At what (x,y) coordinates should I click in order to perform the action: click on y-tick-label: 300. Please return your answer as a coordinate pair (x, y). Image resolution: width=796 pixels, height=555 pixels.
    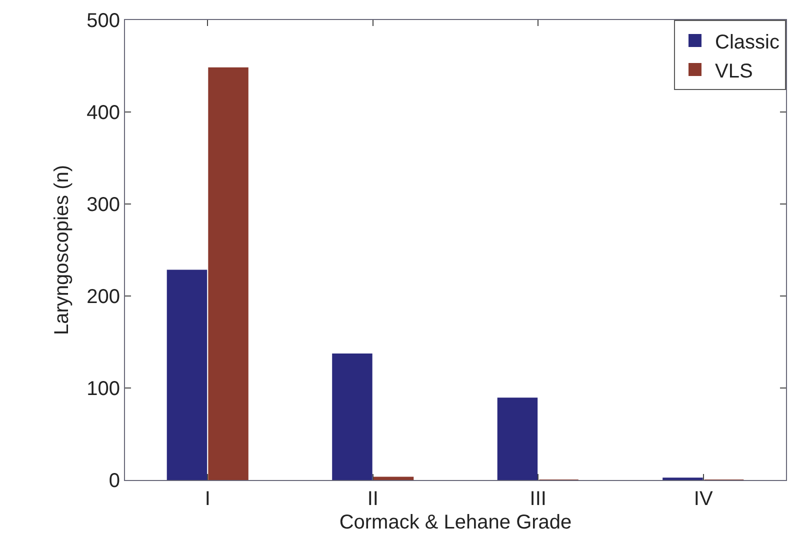
    Looking at the image, I should click on (103, 205).